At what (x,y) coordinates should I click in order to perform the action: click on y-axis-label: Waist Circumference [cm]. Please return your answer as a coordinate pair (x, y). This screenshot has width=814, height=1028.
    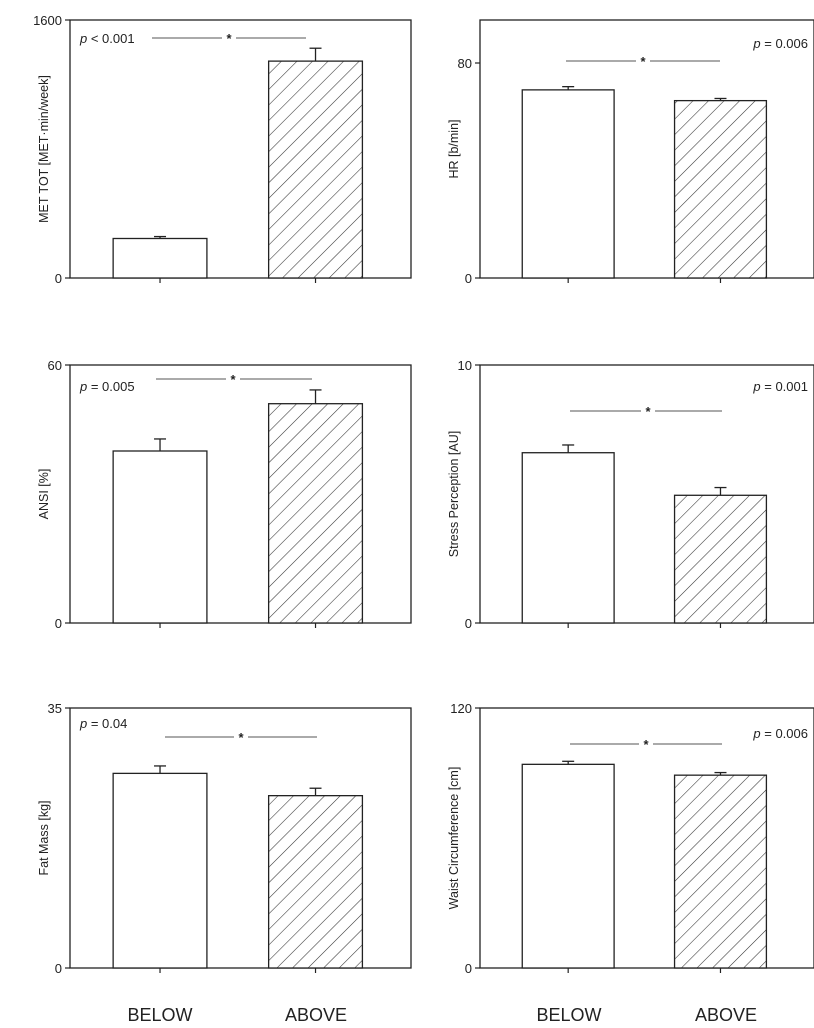
    Looking at the image, I should click on (454, 838).